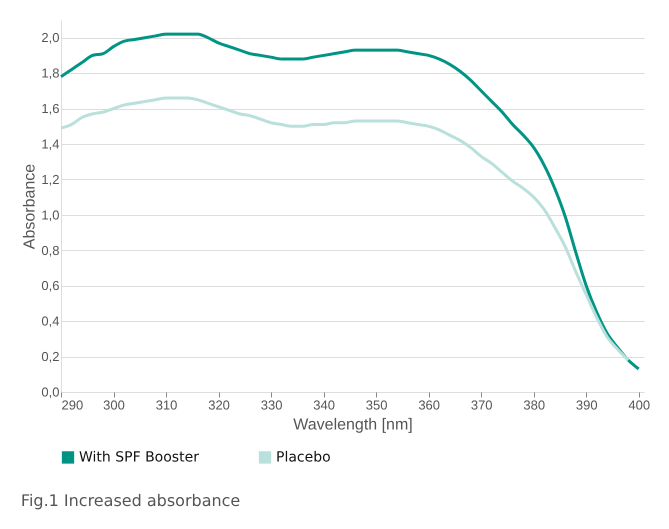 Image resolution: width=669 pixels, height=529 pixels. Describe the element at coordinates (50, 321) in the screenshot. I see `y-tick-label: 0,4` at that location.